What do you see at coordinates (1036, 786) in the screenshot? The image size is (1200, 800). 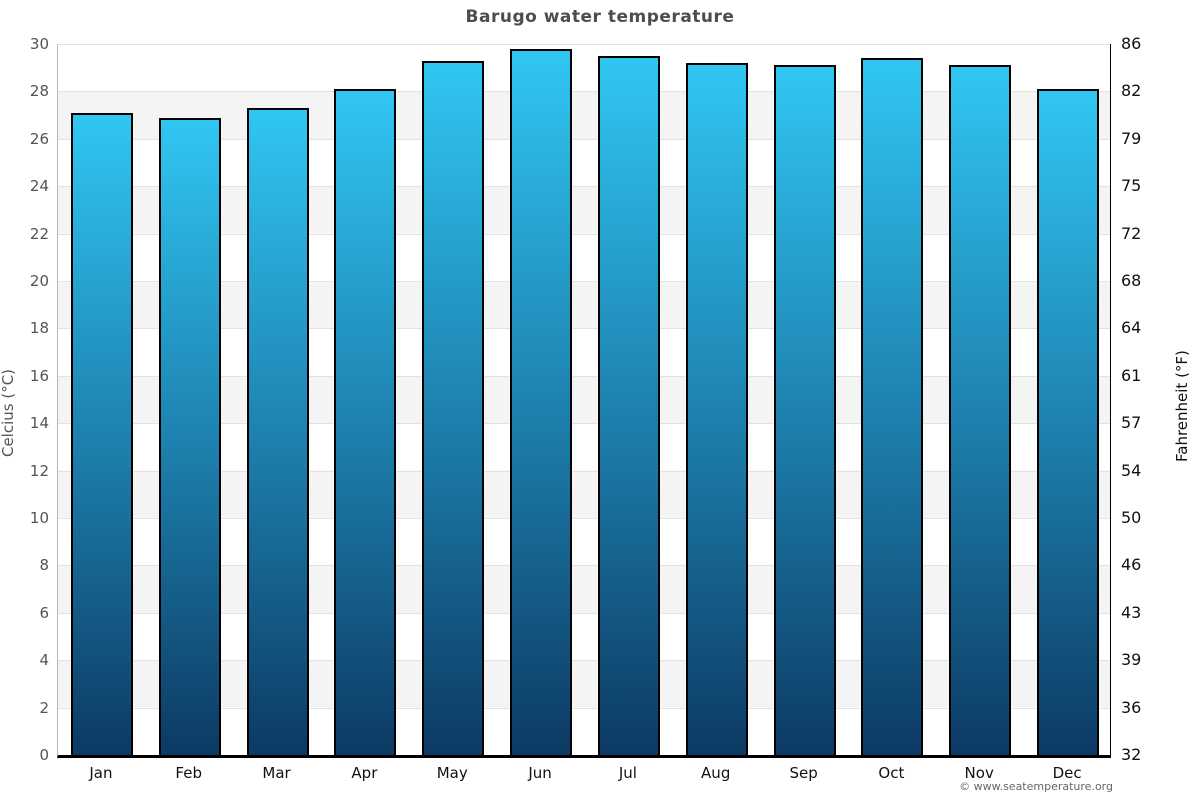 I see `copyright-text: © www.seatemperature.org` at bounding box center [1036, 786].